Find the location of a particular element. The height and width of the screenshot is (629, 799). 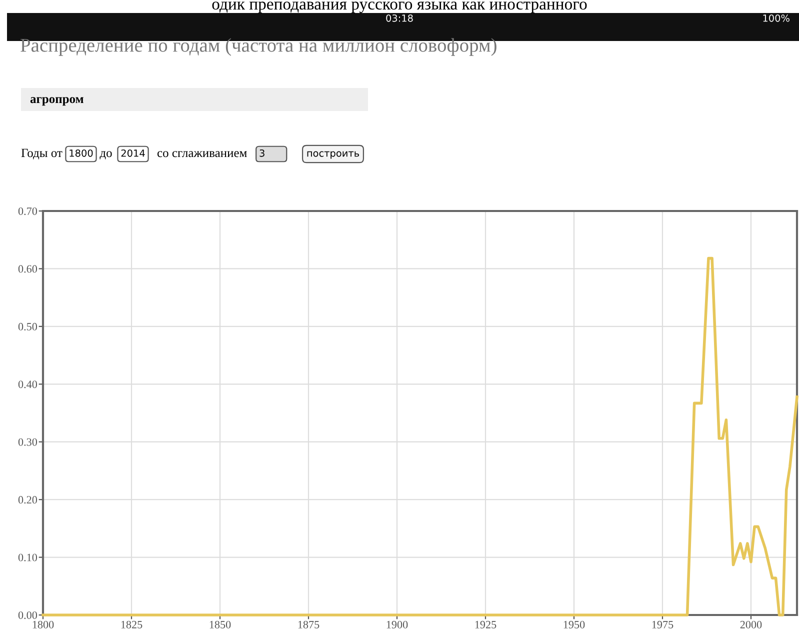

text: 3 is located at coordinates (262, 153).